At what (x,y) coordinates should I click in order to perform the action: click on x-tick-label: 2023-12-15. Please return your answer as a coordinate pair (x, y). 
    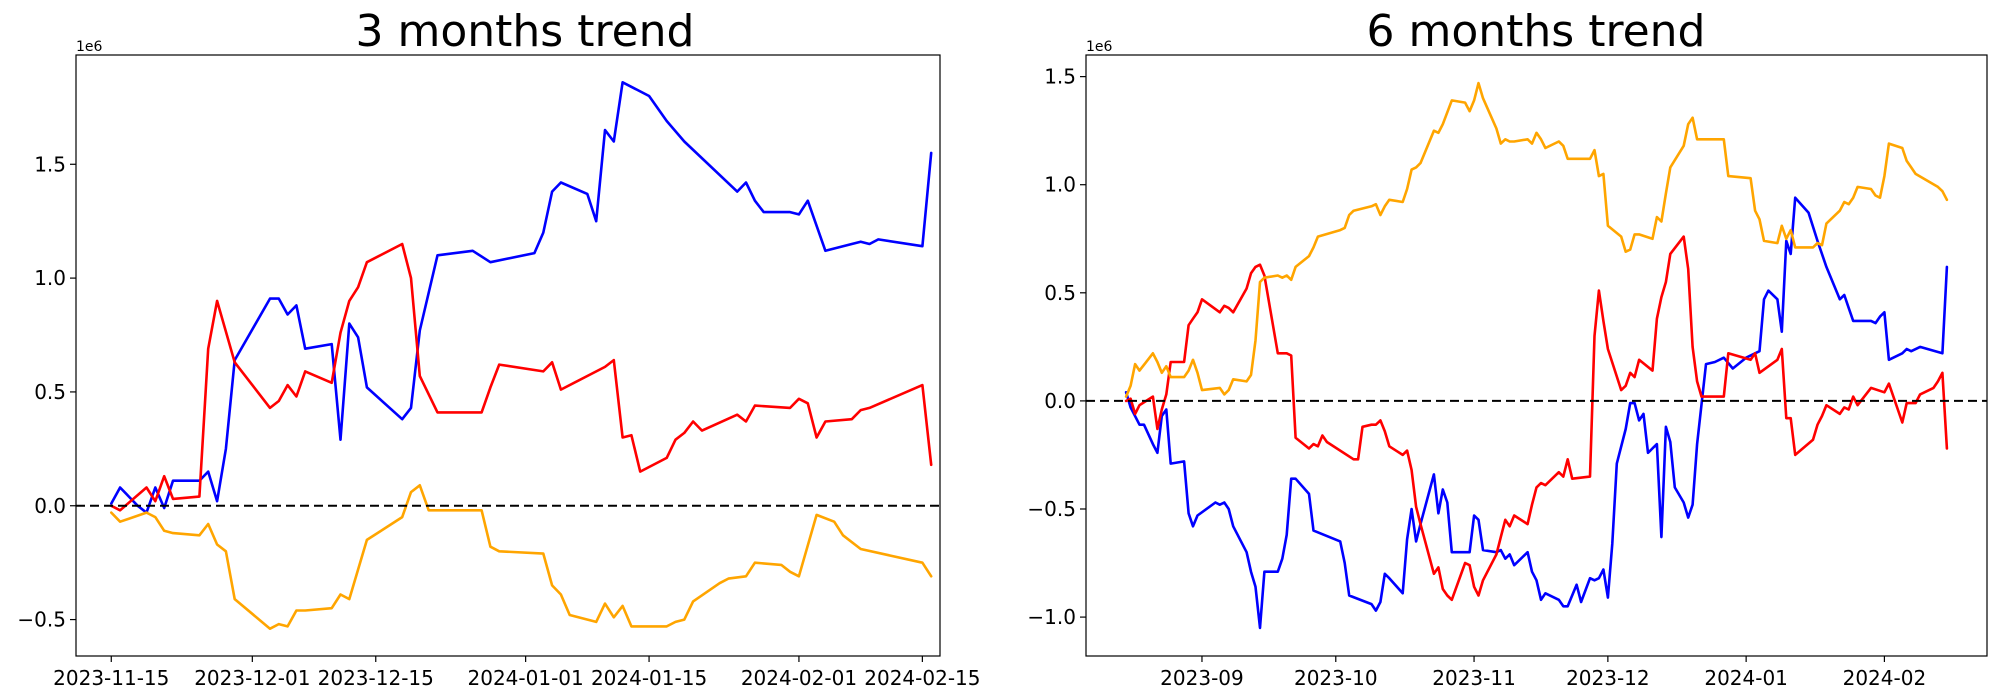
    Looking at the image, I should click on (376, 678).